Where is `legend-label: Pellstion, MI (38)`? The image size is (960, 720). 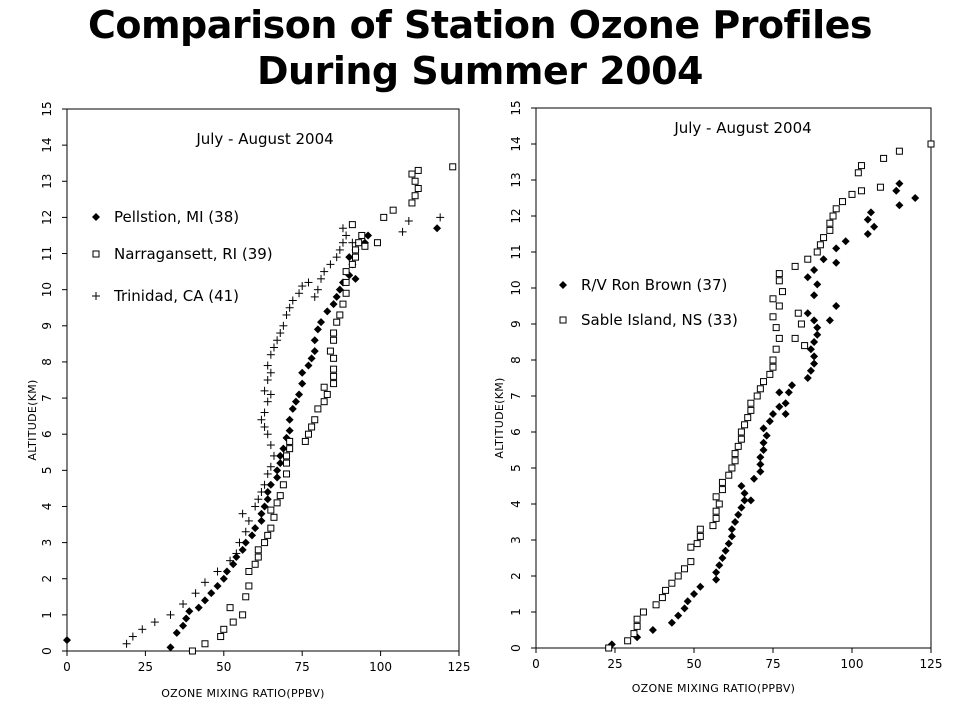
legend-label: Pellstion, MI (38) is located at coordinates (176, 217).